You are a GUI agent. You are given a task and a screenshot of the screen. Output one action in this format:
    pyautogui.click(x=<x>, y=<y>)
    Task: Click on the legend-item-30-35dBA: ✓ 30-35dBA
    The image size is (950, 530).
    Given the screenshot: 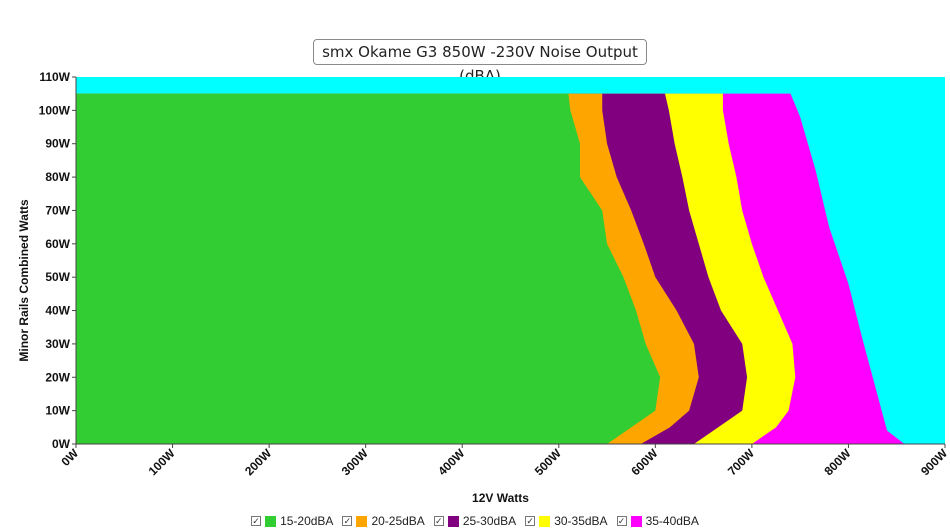 What is the action you would take?
    pyautogui.click(x=566, y=521)
    